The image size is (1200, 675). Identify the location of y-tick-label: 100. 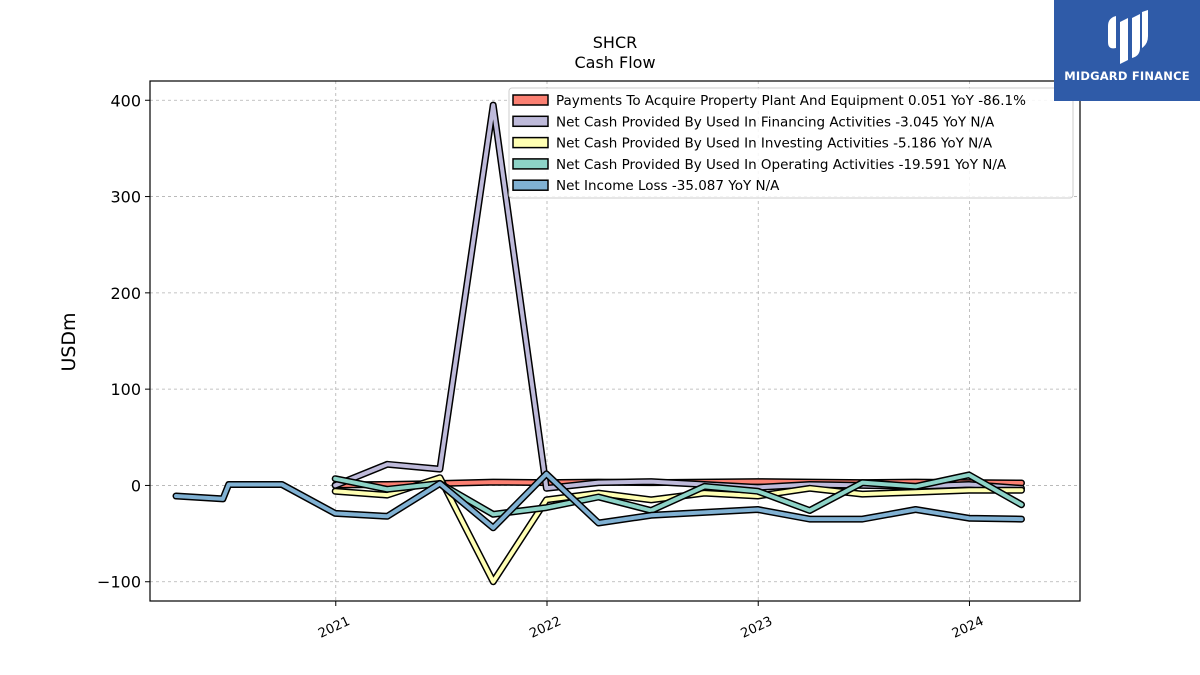
(125, 389).